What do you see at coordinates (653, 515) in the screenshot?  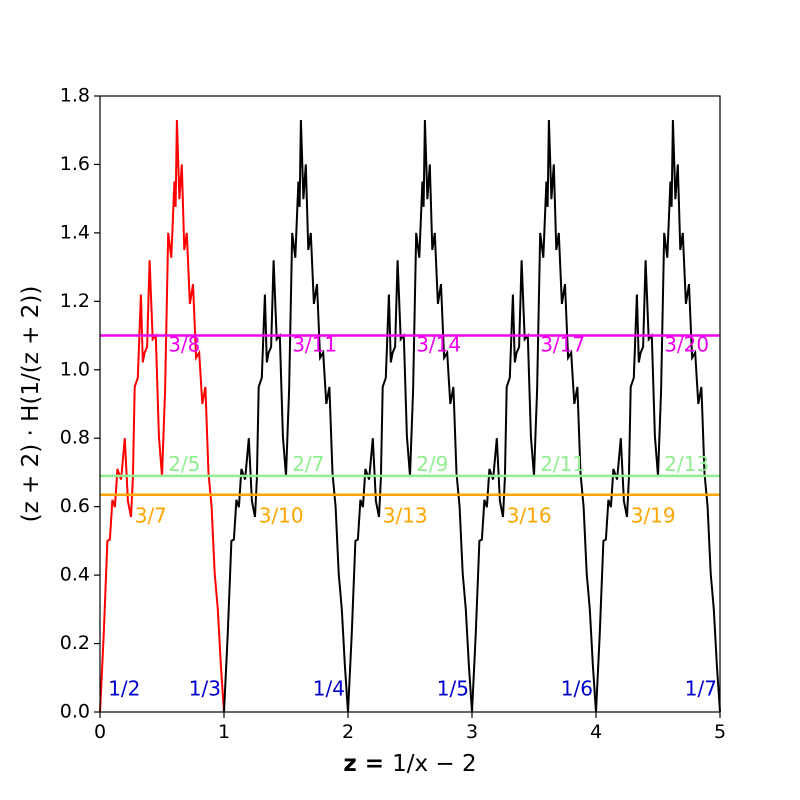 I see `hline-label: 3/19` at bounding box center [653, 515].